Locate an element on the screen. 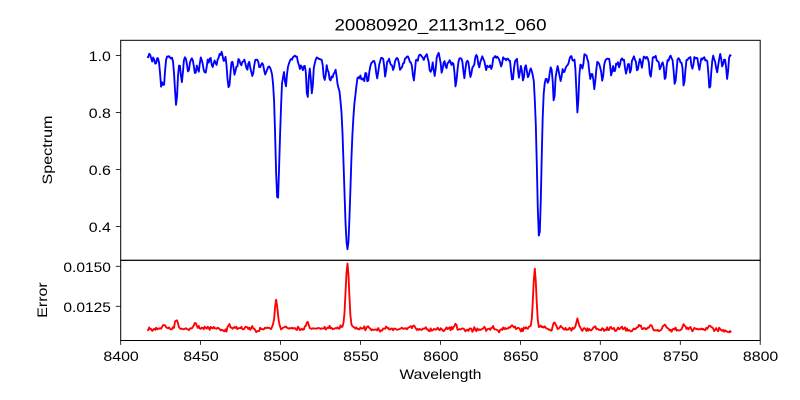 The image size is (800, 400). svg-text: Spectrum is located at coordinates (47, 150).